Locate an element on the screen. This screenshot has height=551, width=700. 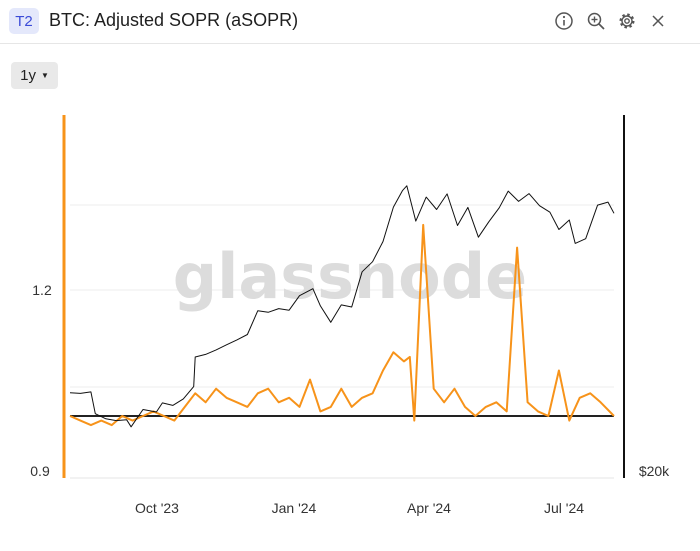
chart-title: BTC: Adjusted SOPR (aSOPR) is located at coordinates (174, 20).